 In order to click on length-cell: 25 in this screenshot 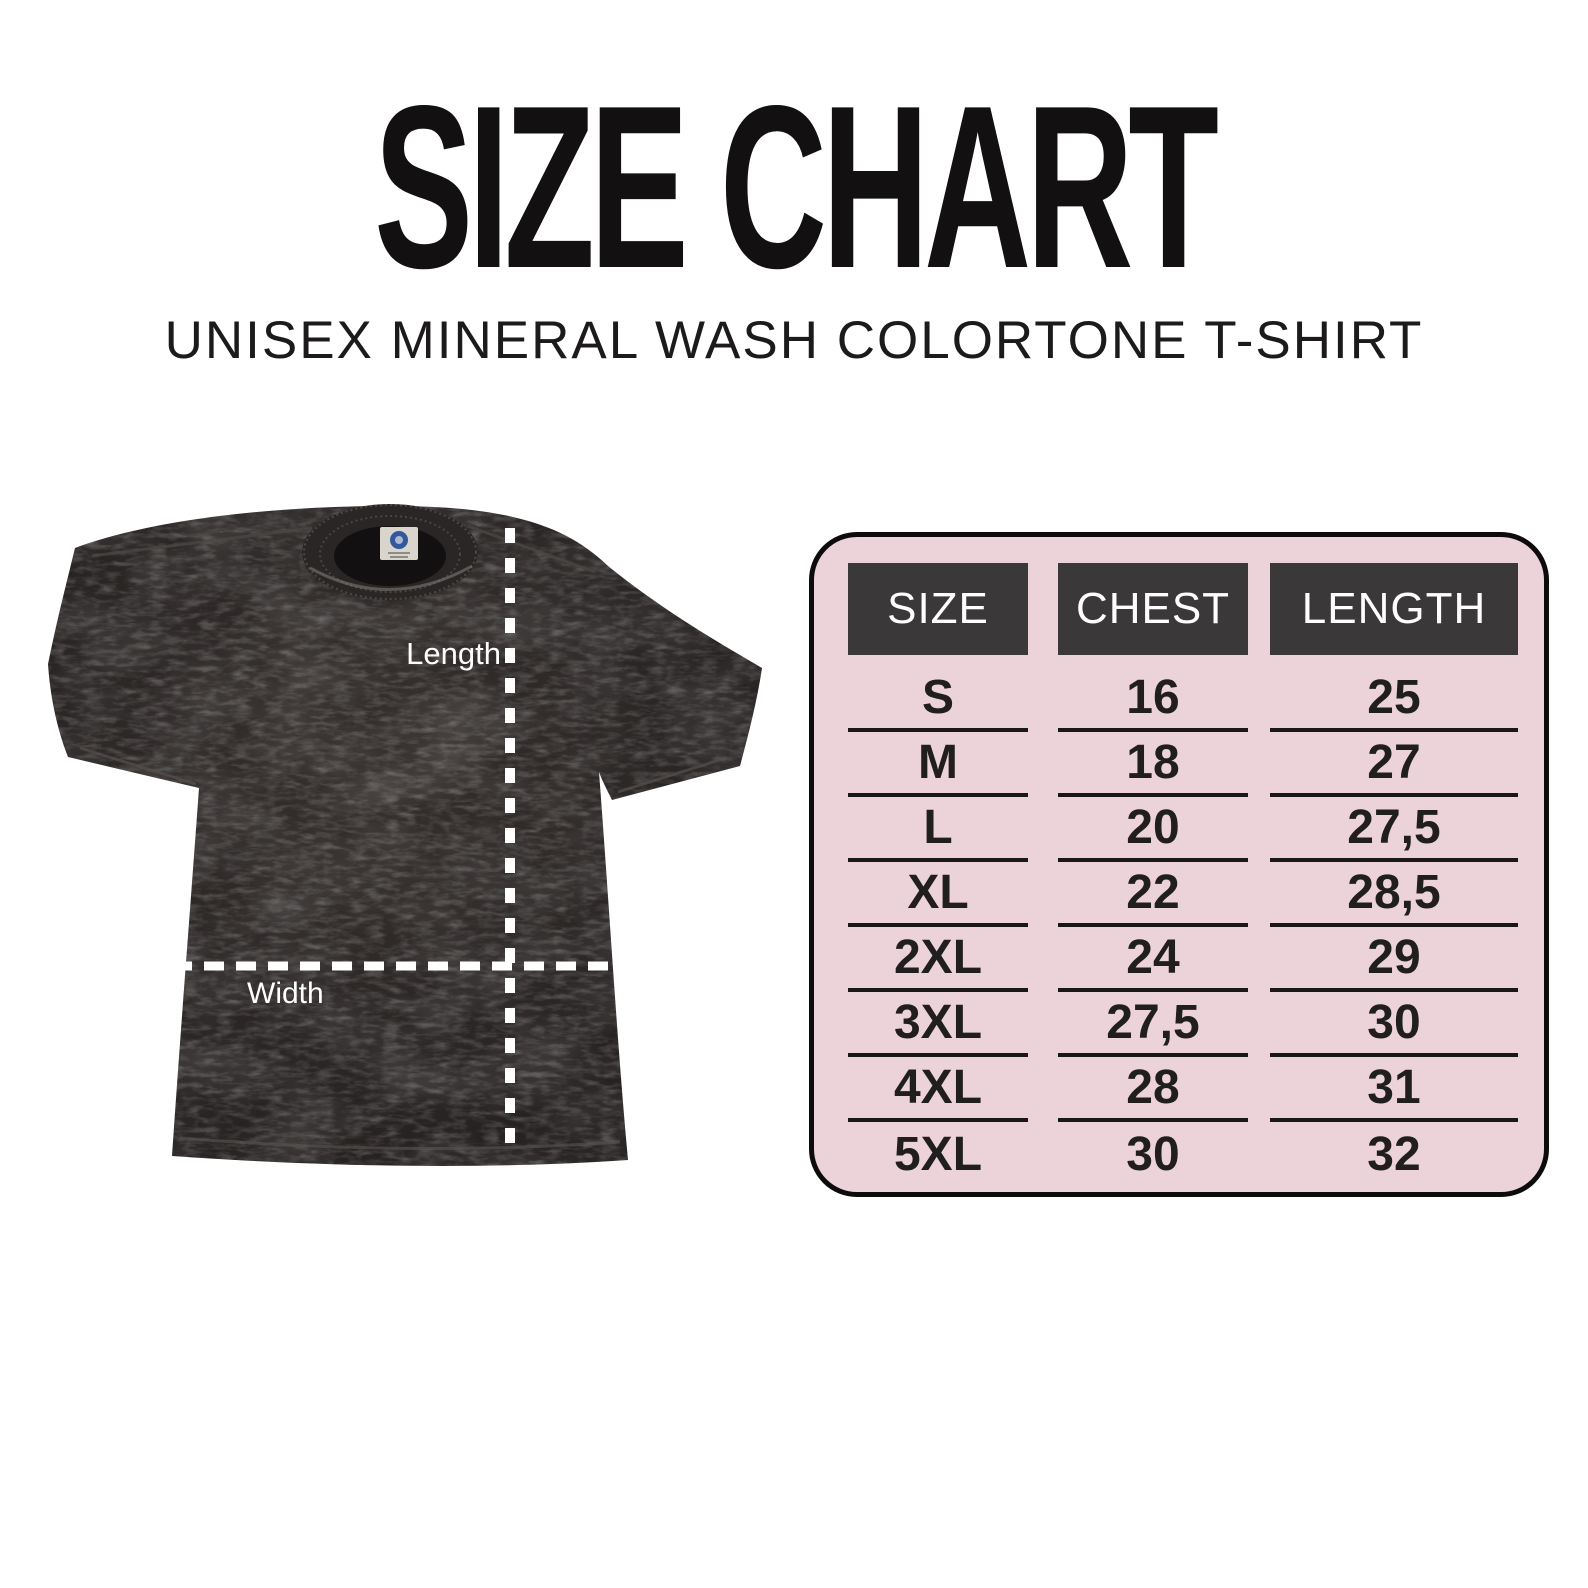, I will do `click(1394, 699)`.